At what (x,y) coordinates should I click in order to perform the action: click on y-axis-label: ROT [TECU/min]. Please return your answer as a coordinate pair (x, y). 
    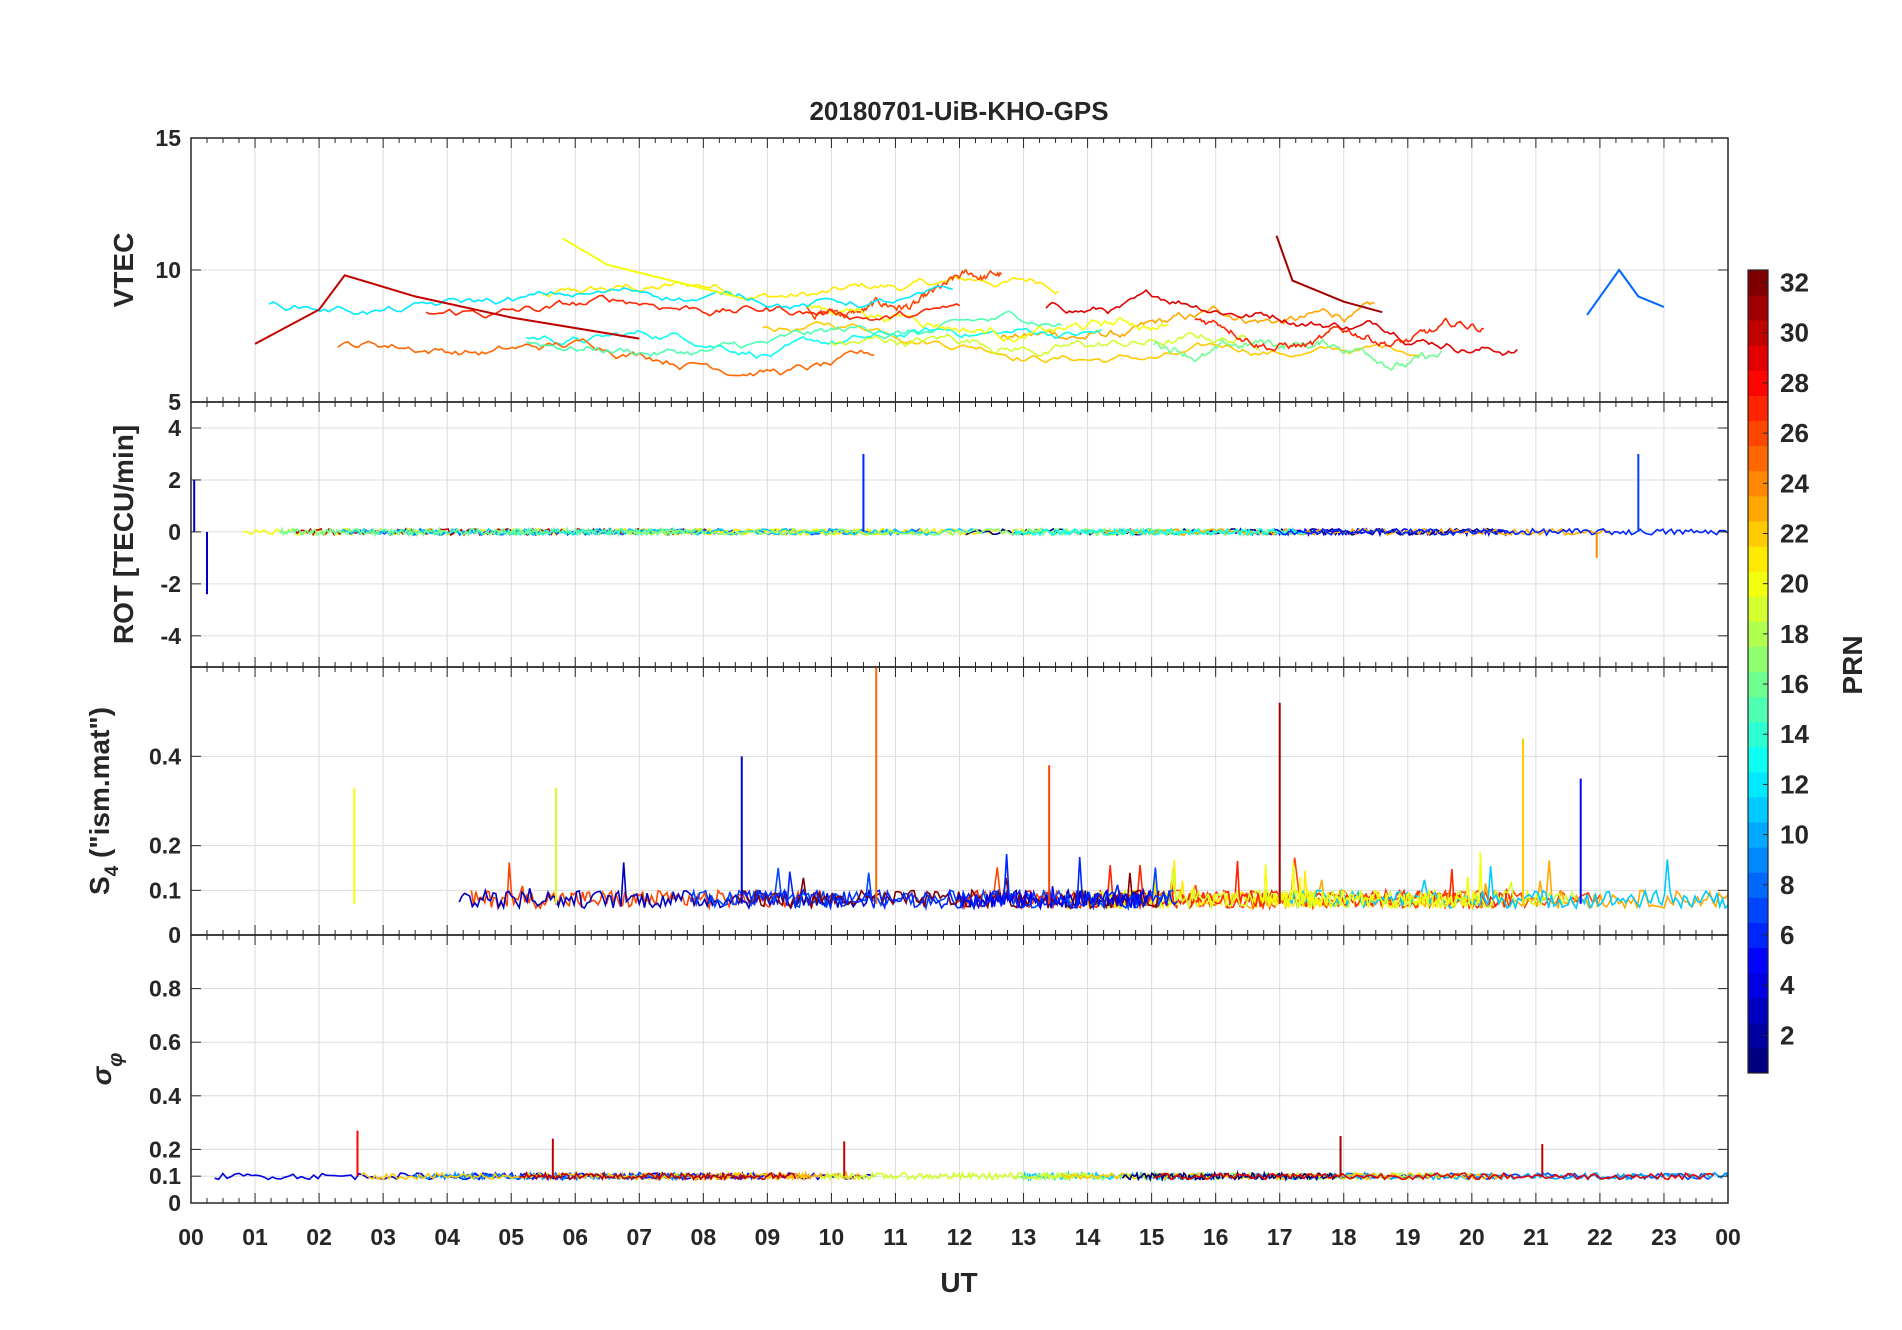
    Looking at the image, I should click on (123, 534).